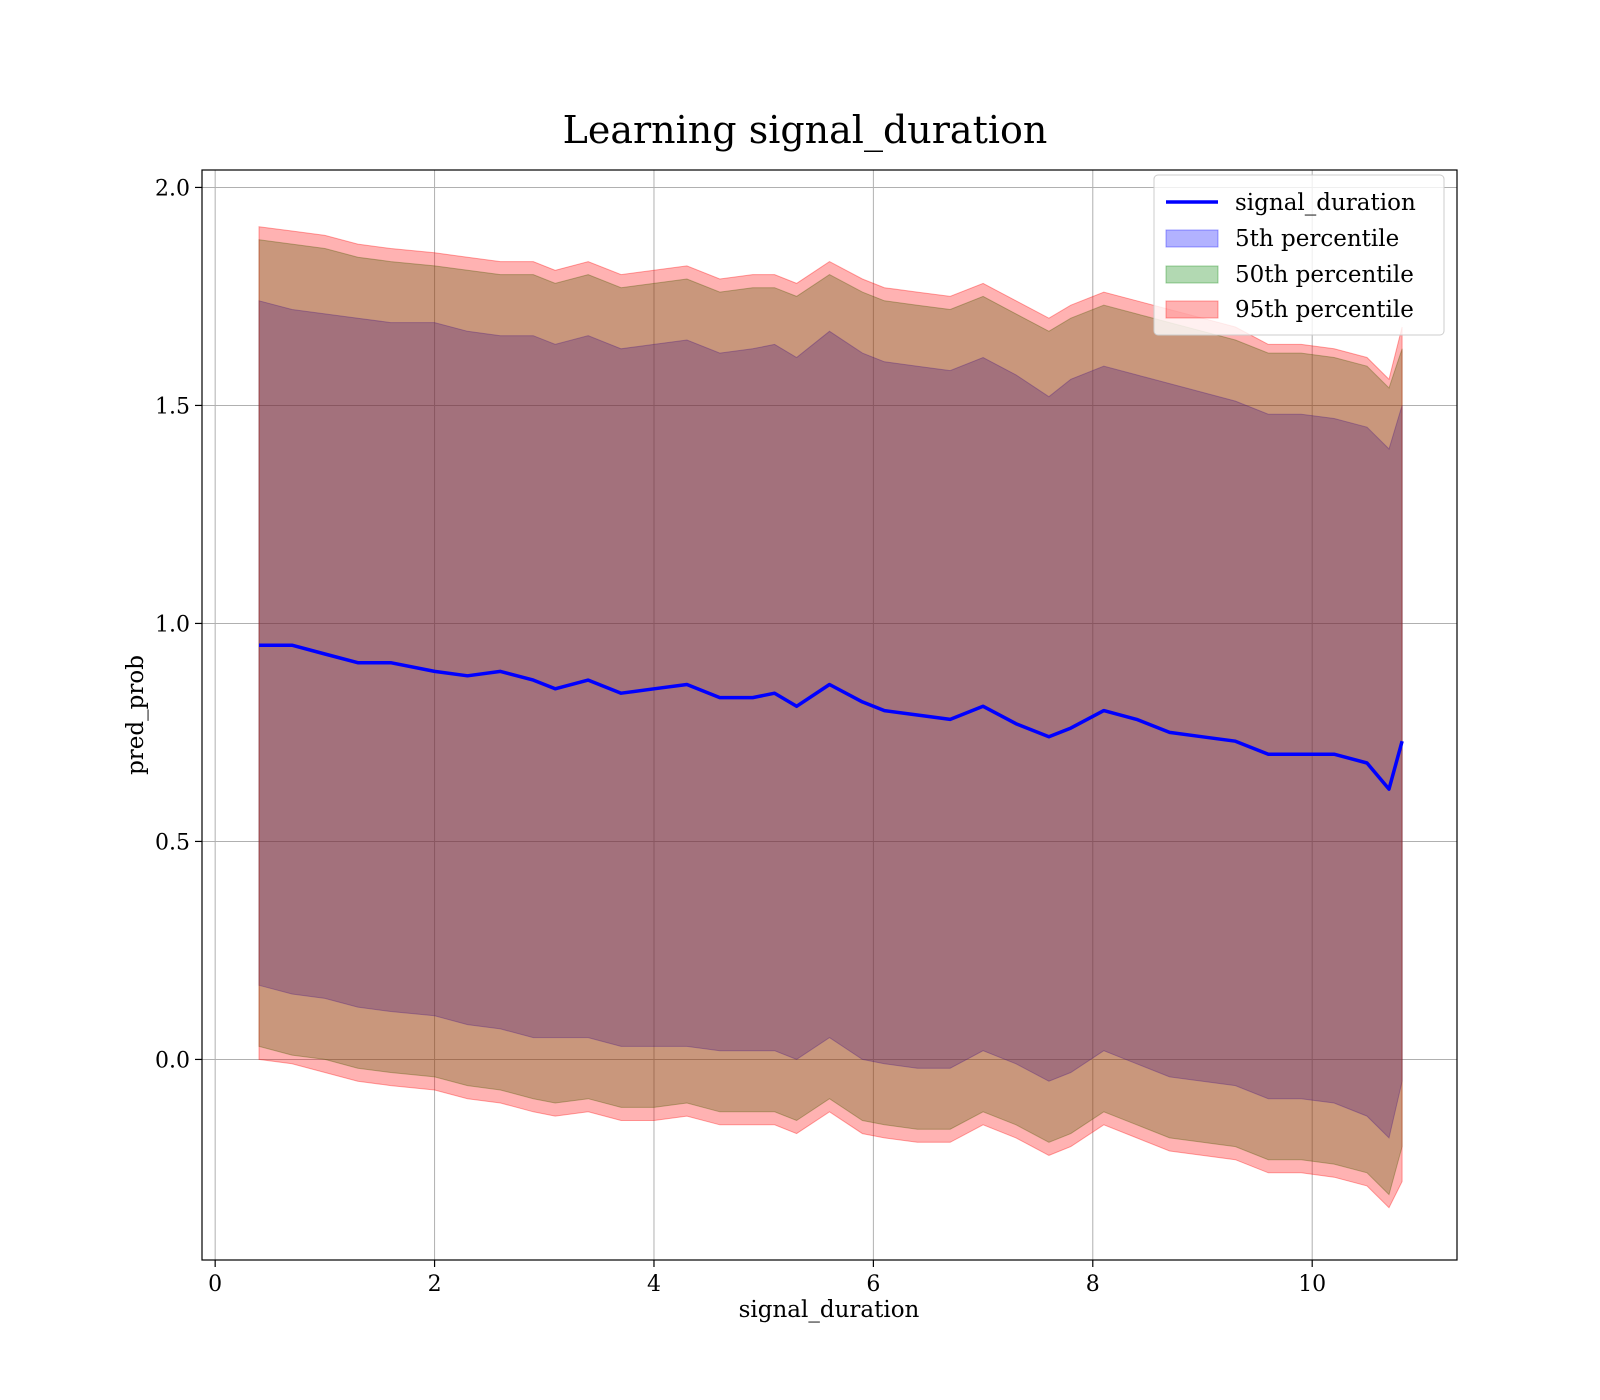 The image size is (1600, 1400). What do you see at coordinates (1324, 275) in the screenshot?
I see `legend-label-50th-percentile: 50th percentile` at bounding box center [1324, 275].